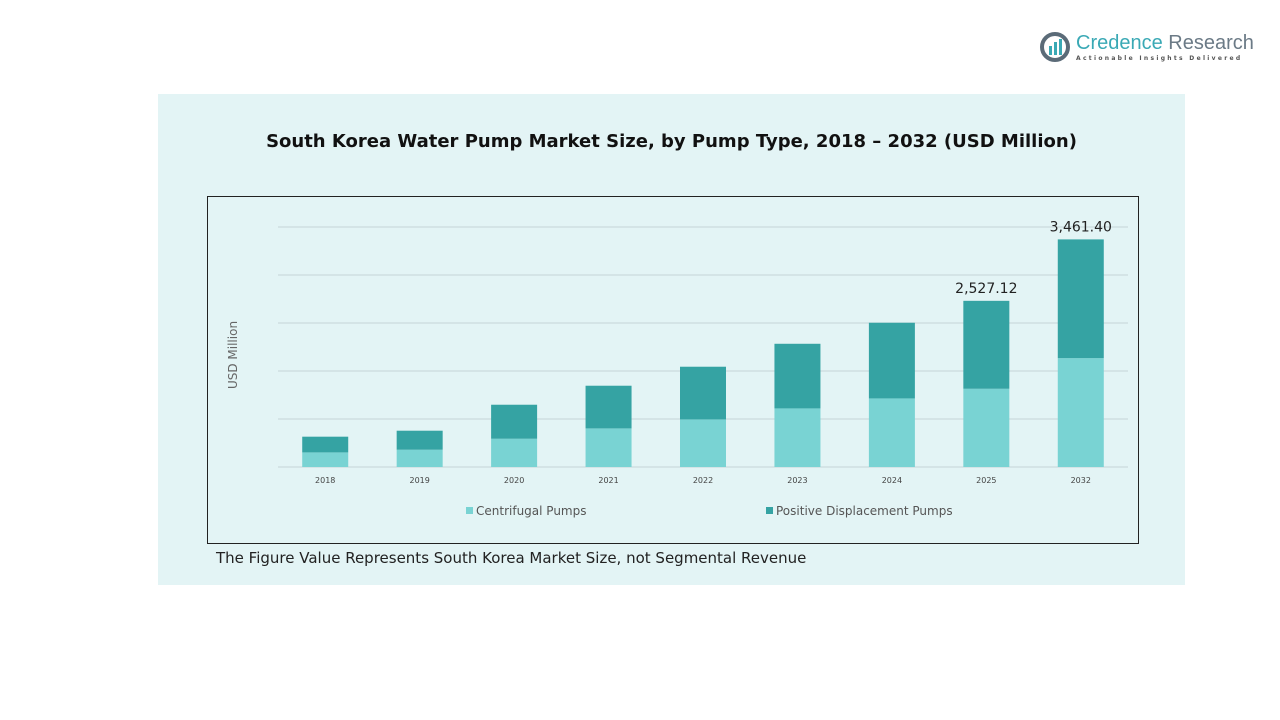 The width and height of the screenshot is (1280, 720). What do you see at coordinates (608, 480) in the screenshot?
I see `x-tick-label: 2021` at bounding box center [608, 480].